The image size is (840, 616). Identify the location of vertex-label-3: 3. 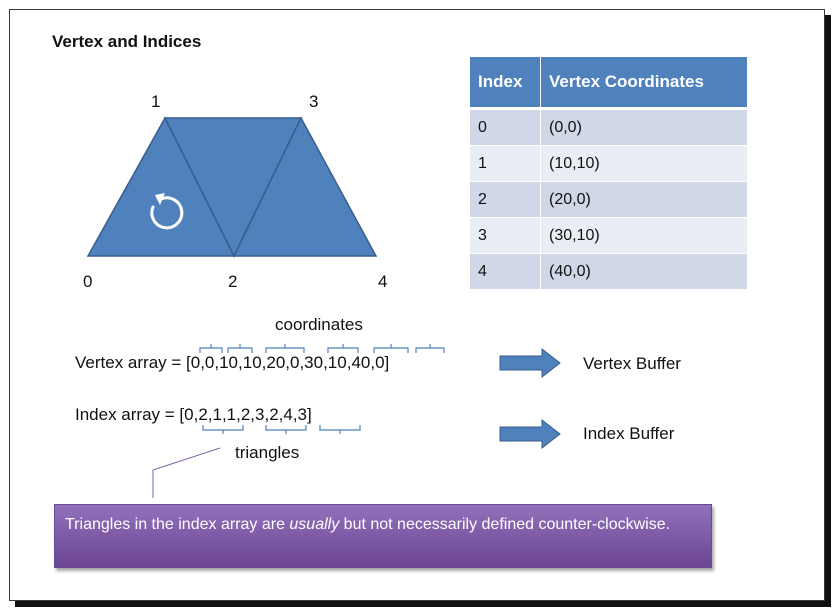
(314, 101).